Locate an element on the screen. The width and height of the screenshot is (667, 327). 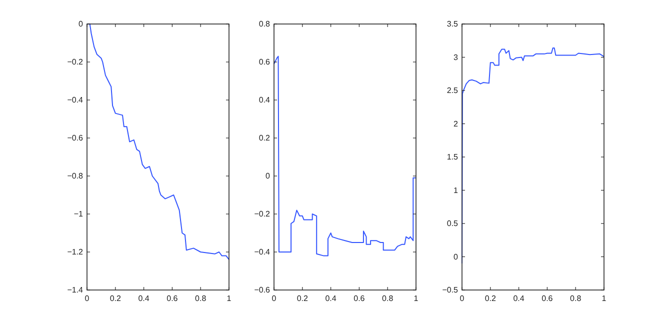
y-tick-label: −0.5 is located at coordinates (450, 290).